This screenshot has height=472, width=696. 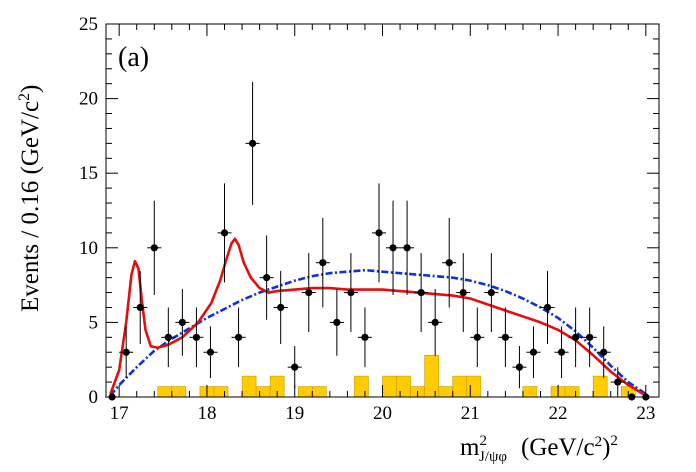 I want to click on y-axis-title-sup: 2, so click(x=24, y=97).